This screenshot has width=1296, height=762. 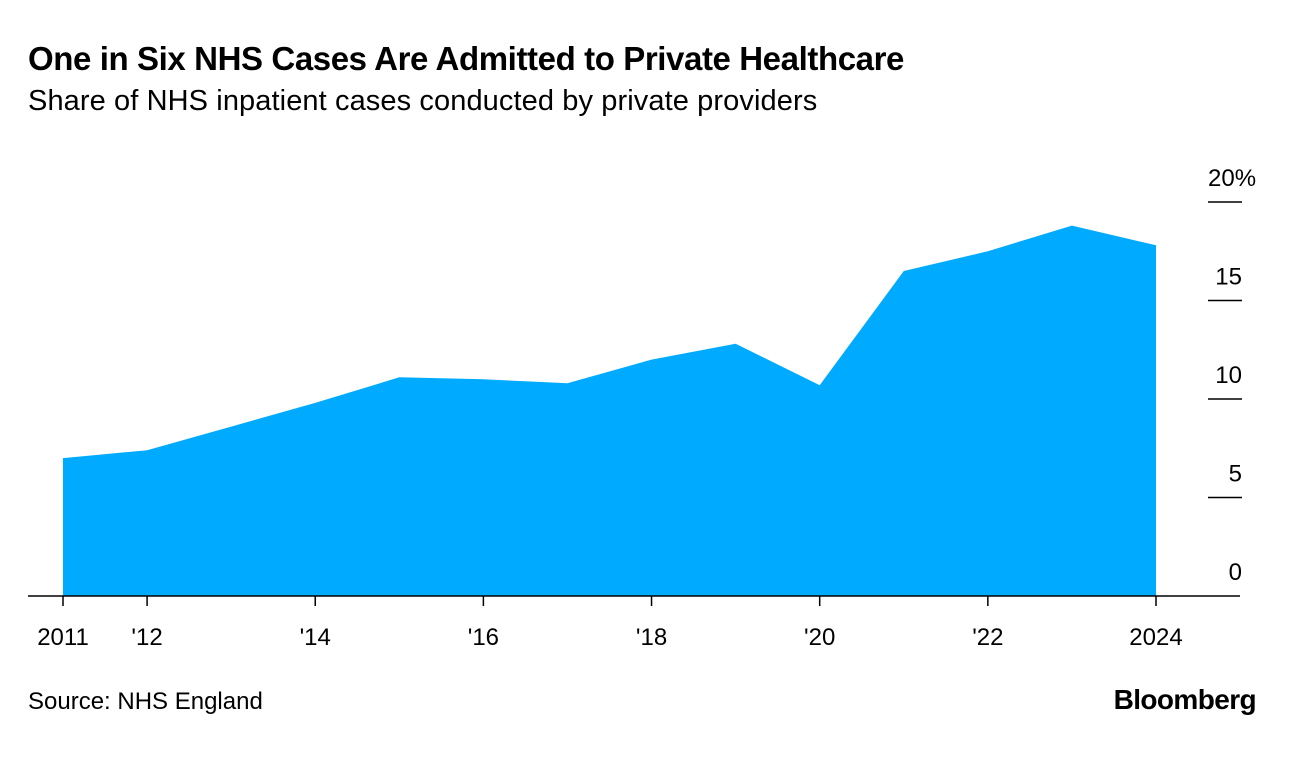 I want to click on x-tick-label-2020: '20, so click(x=819, y=637).